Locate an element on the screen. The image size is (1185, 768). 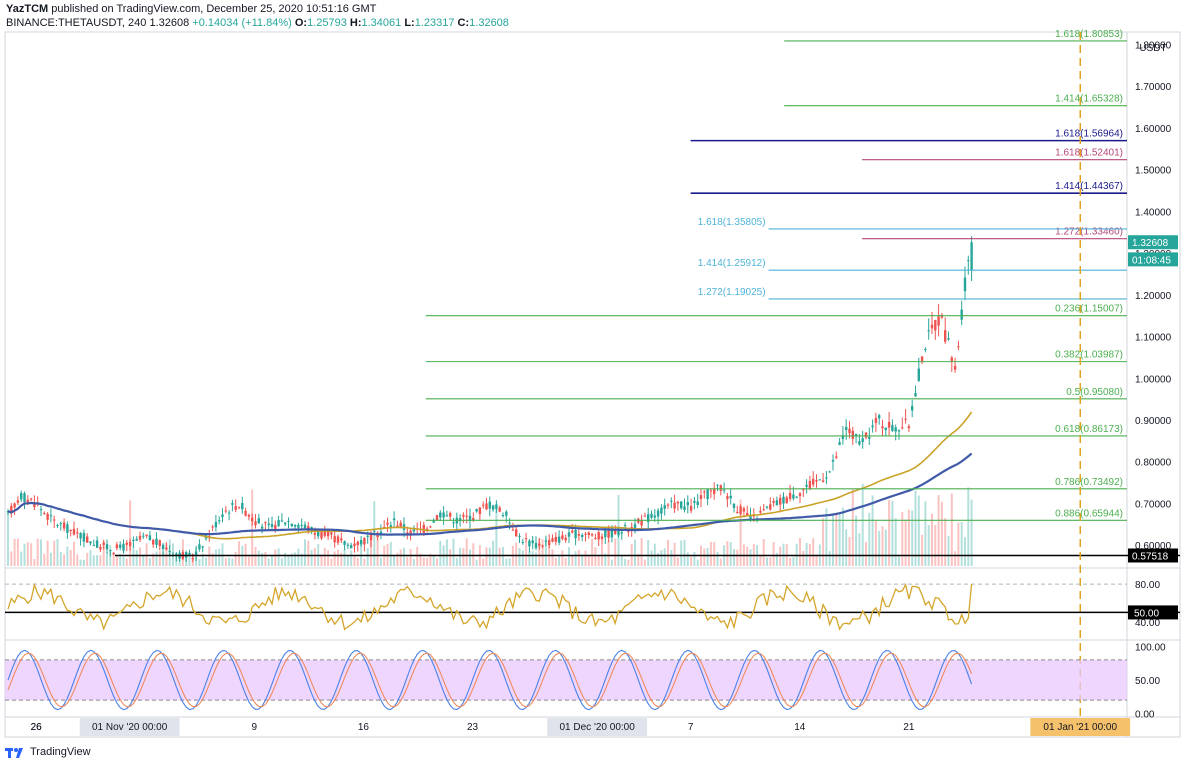
fib-level-label: 1.618(1.52401) is located at coordinates (1089, 153).